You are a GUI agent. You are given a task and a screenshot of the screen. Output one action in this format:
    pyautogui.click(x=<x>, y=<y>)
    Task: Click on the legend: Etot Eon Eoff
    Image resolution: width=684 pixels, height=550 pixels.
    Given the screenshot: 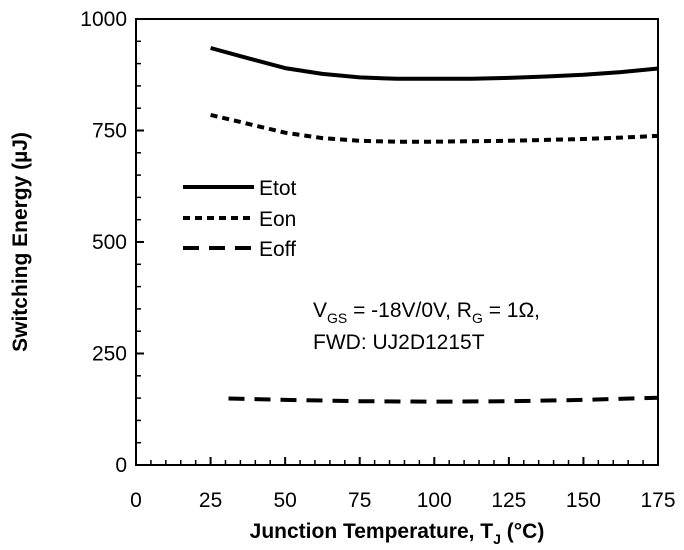 What is the action you would take?
    pyautogui.click(x=240, y=219)
    